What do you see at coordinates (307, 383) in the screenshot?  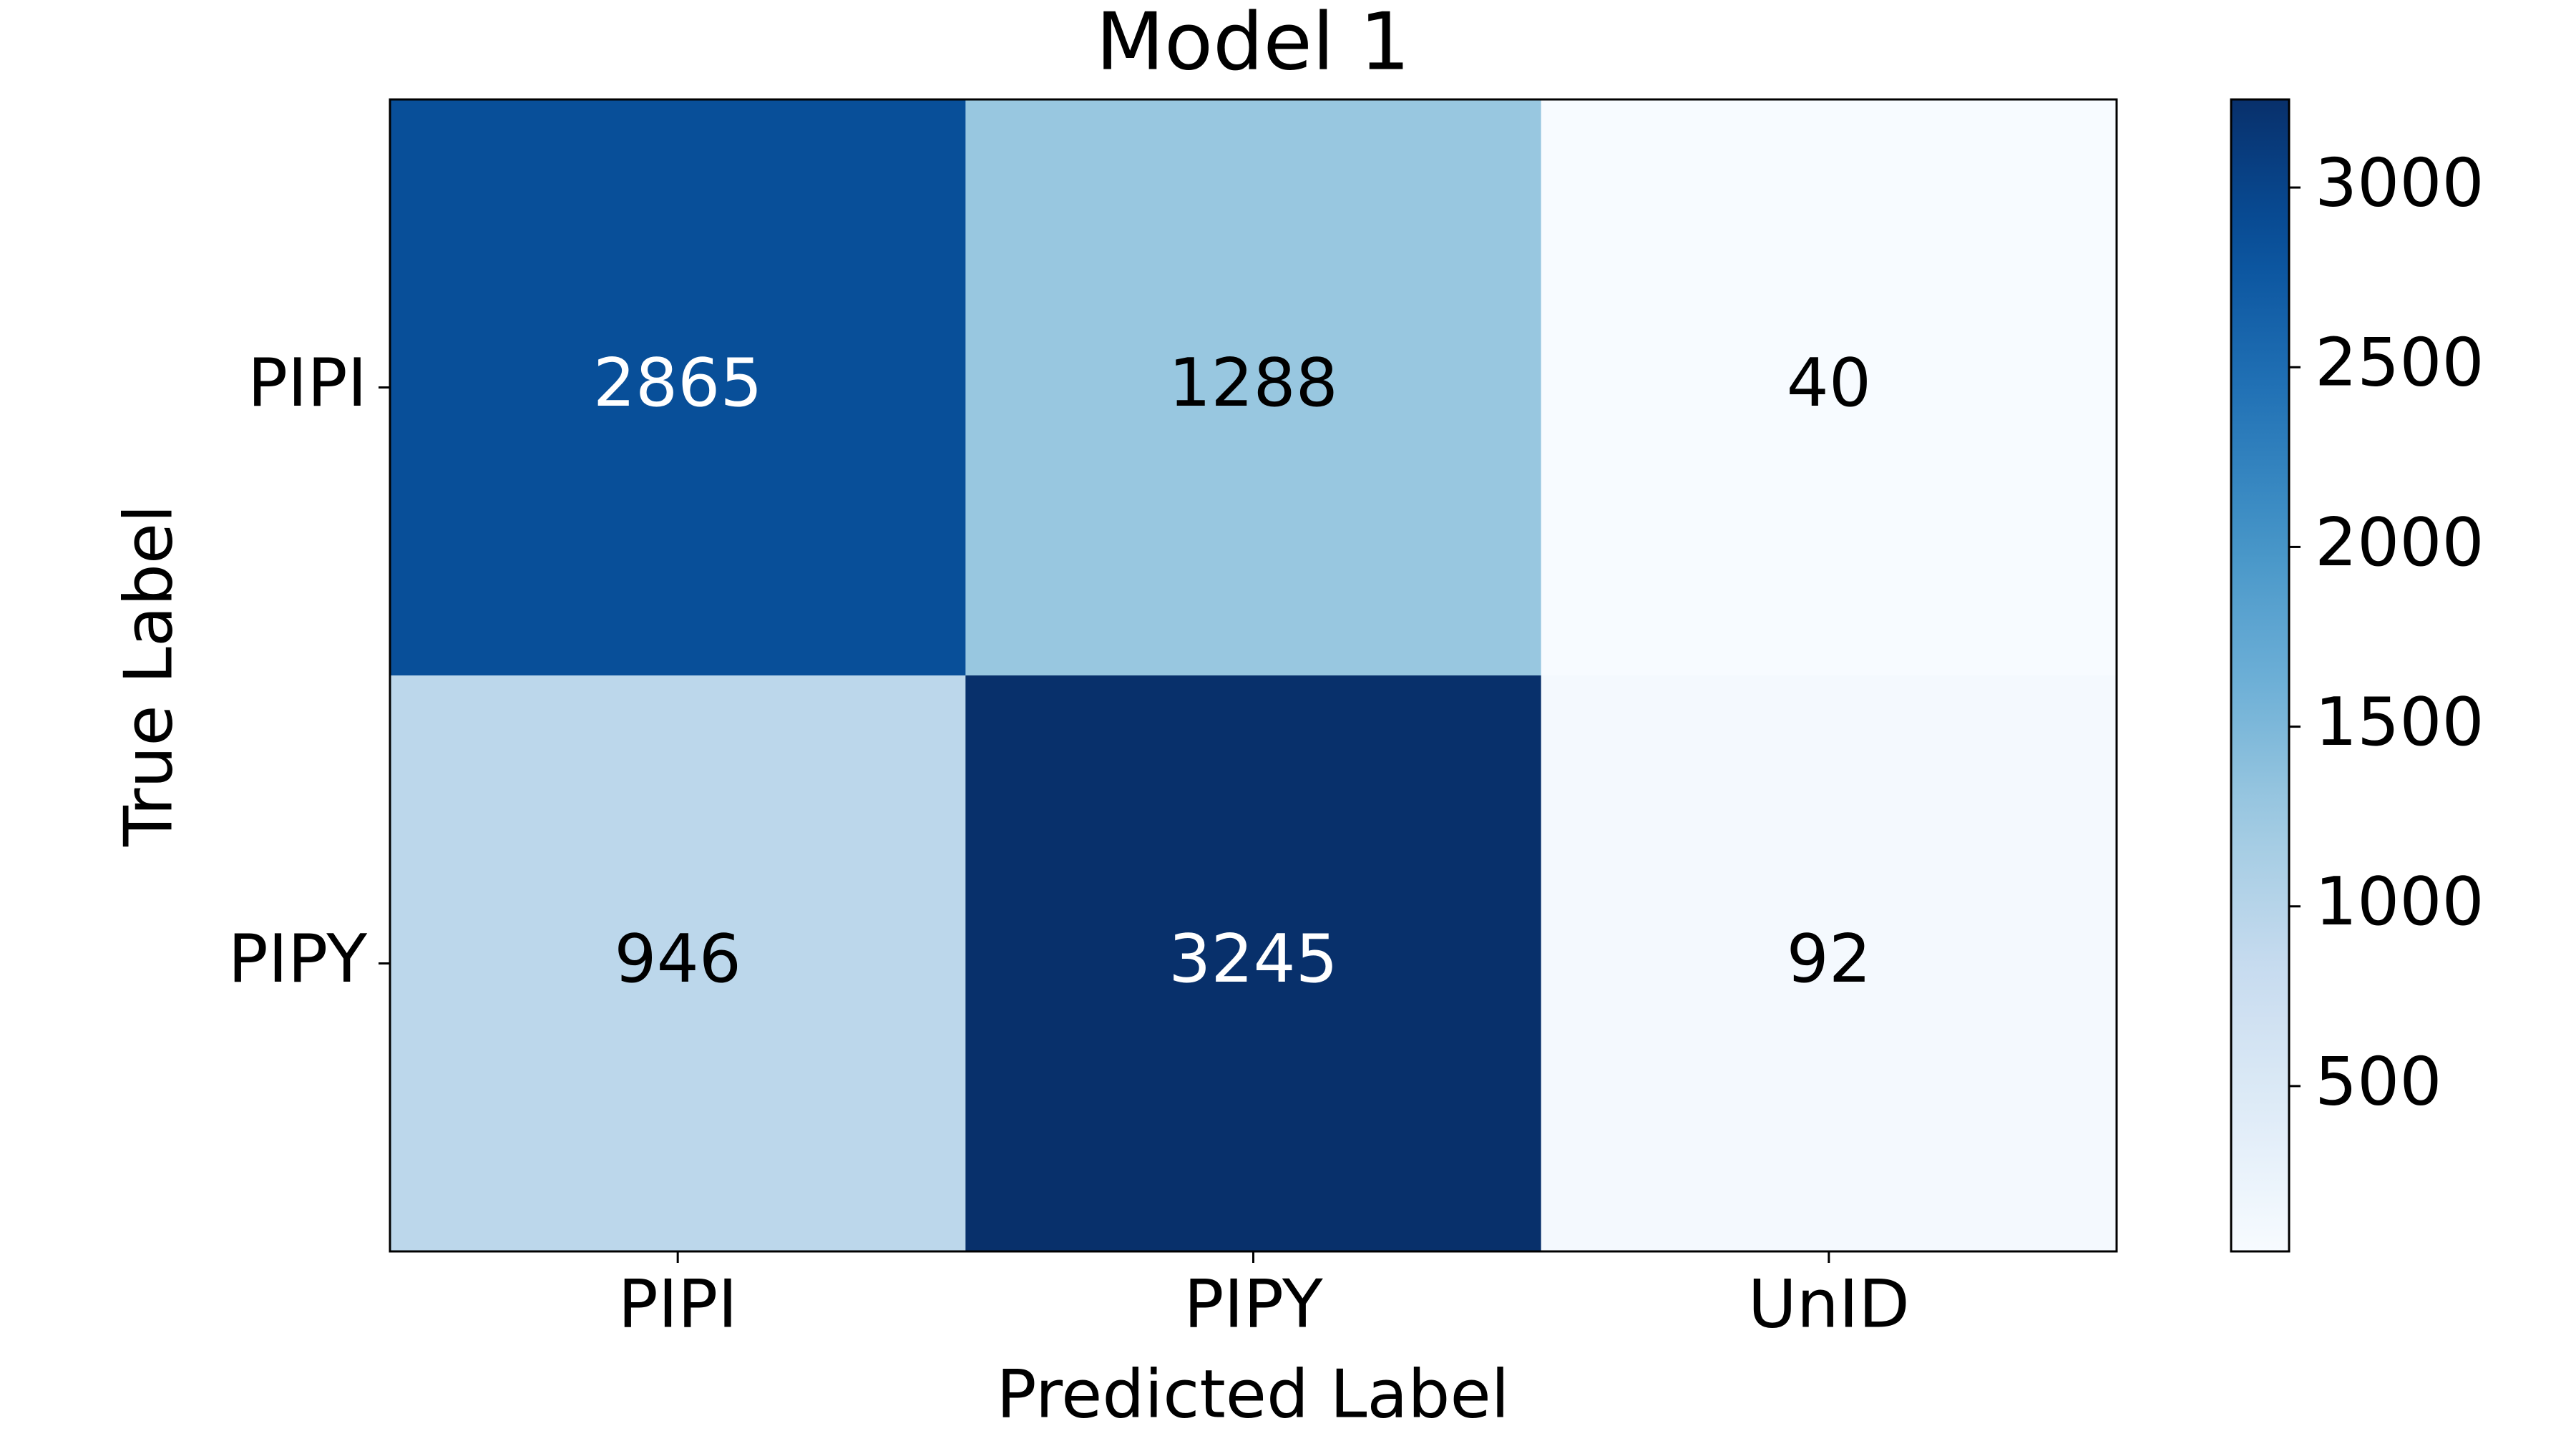 I see `y-tick-label: PIPI` at bounding box center [307, 383].